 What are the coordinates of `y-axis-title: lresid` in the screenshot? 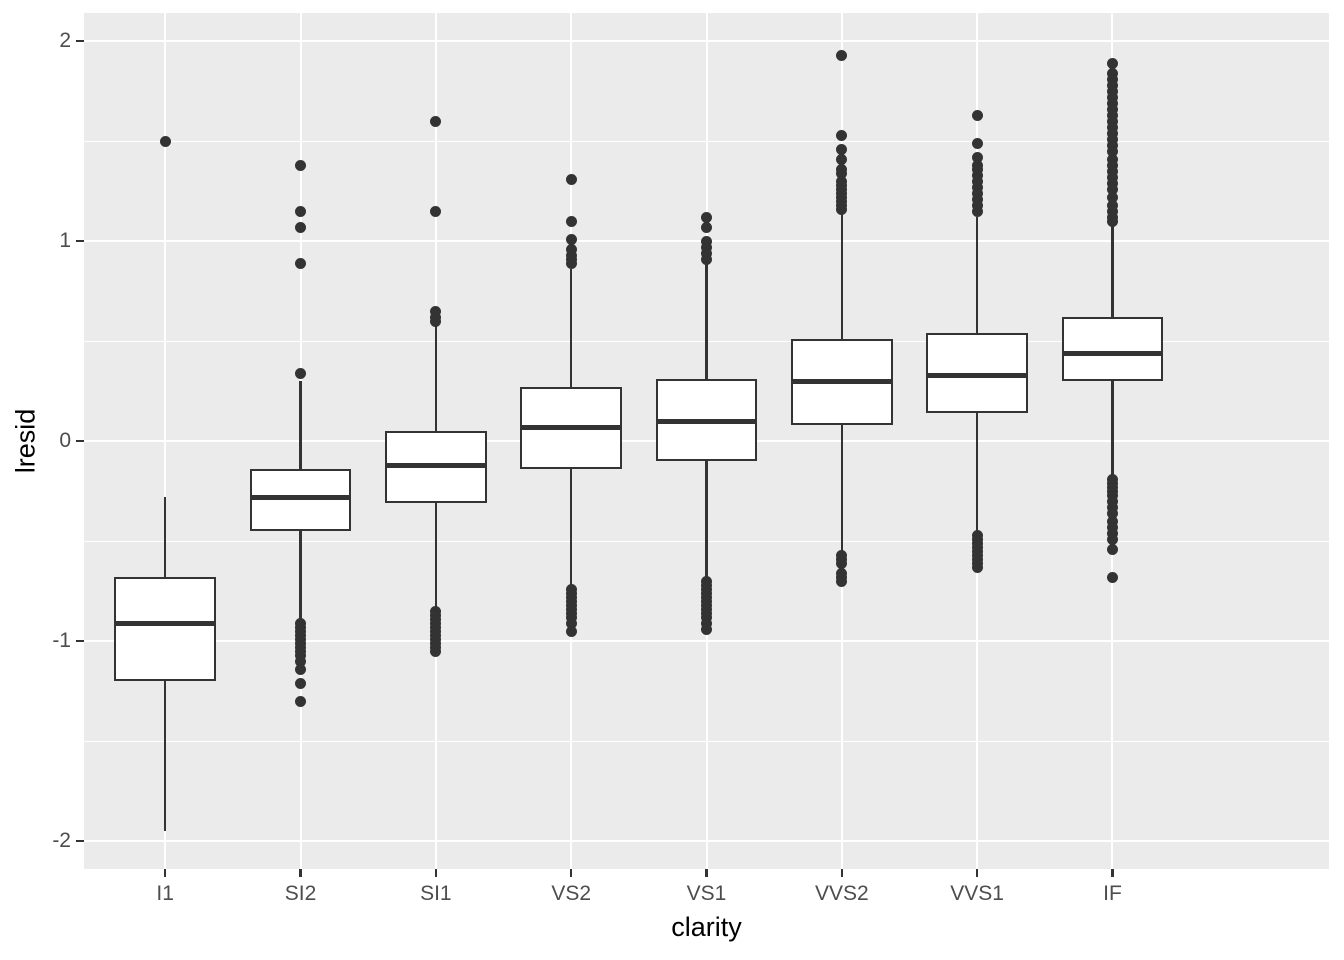 It's located at (25, 441).